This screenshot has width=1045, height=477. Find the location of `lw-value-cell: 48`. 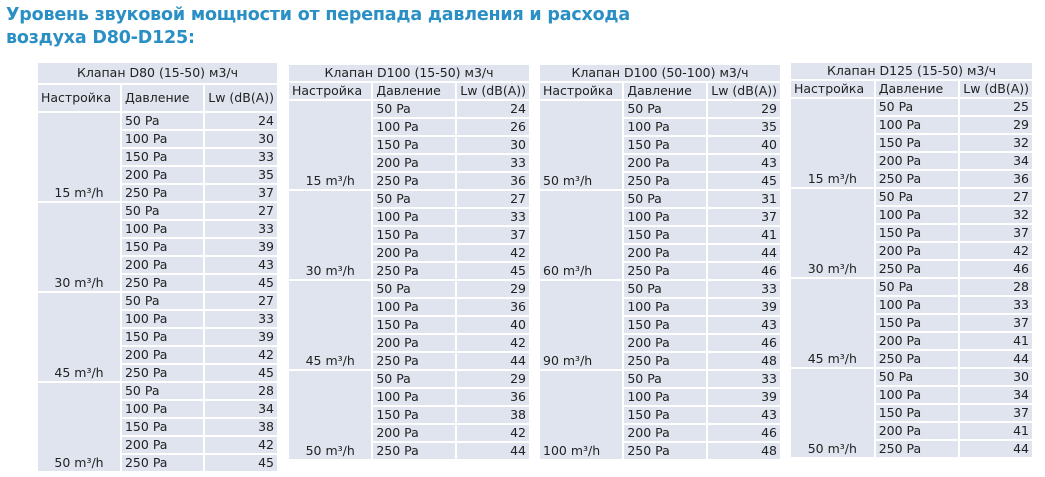

lw-value-cell: 48 is located at coordinates (745, 452).